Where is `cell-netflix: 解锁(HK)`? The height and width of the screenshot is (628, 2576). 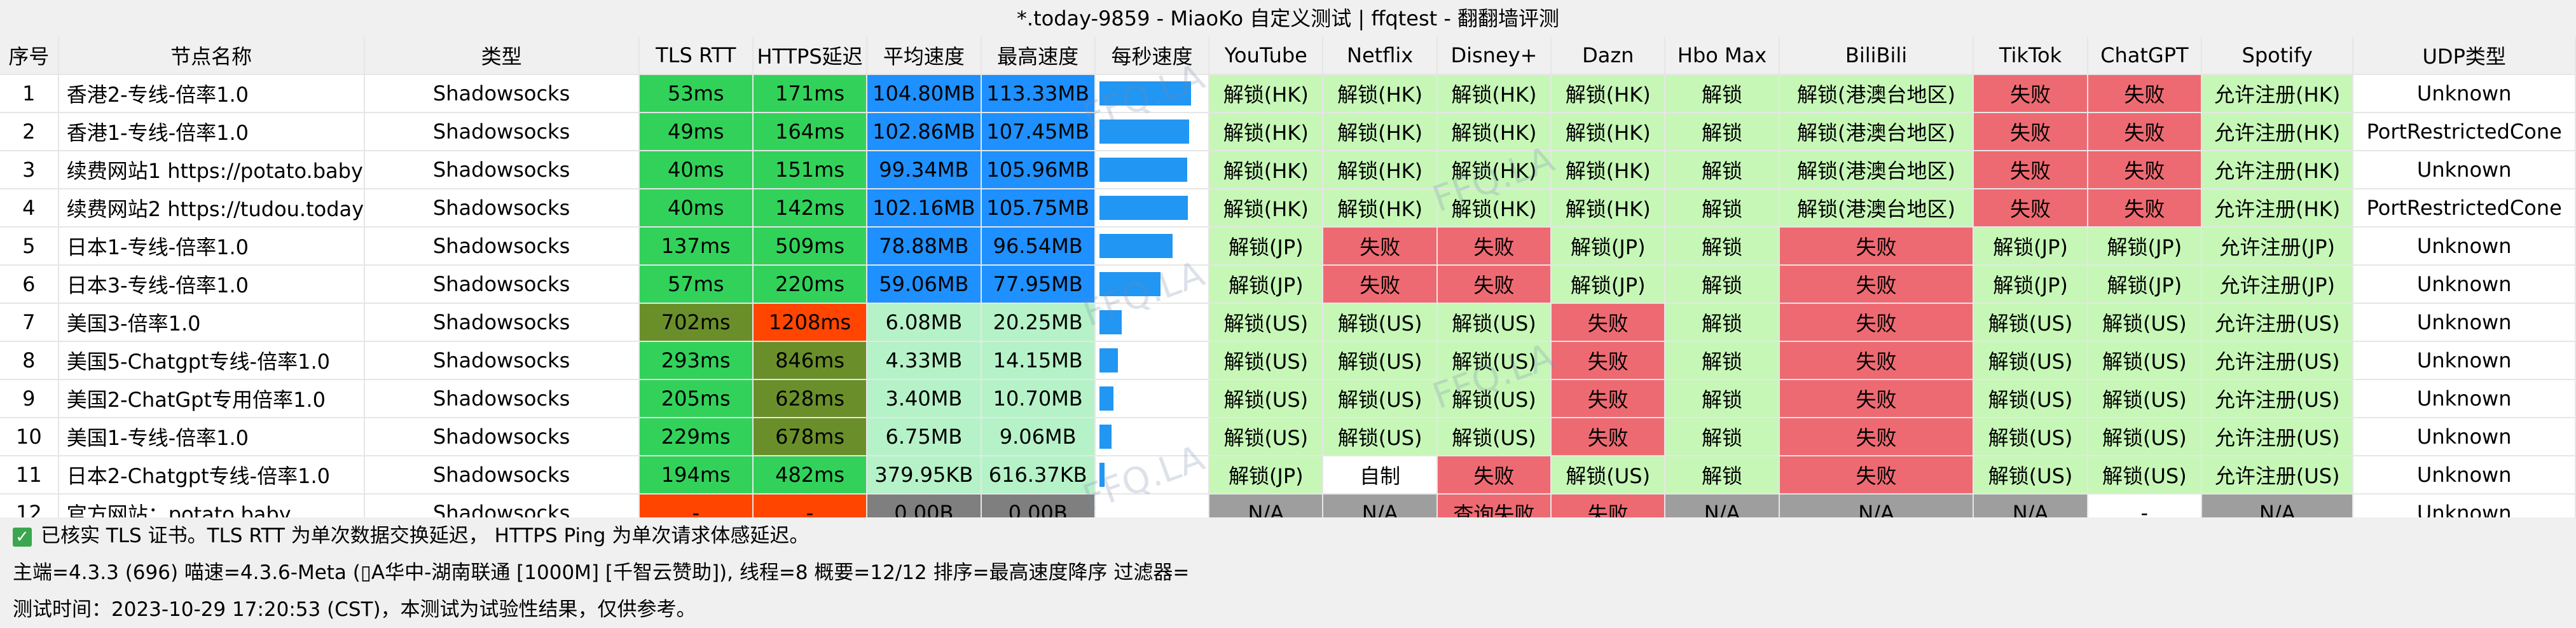 cell-netflix: 解锁(HK) is located at coordinates (1380, 93).